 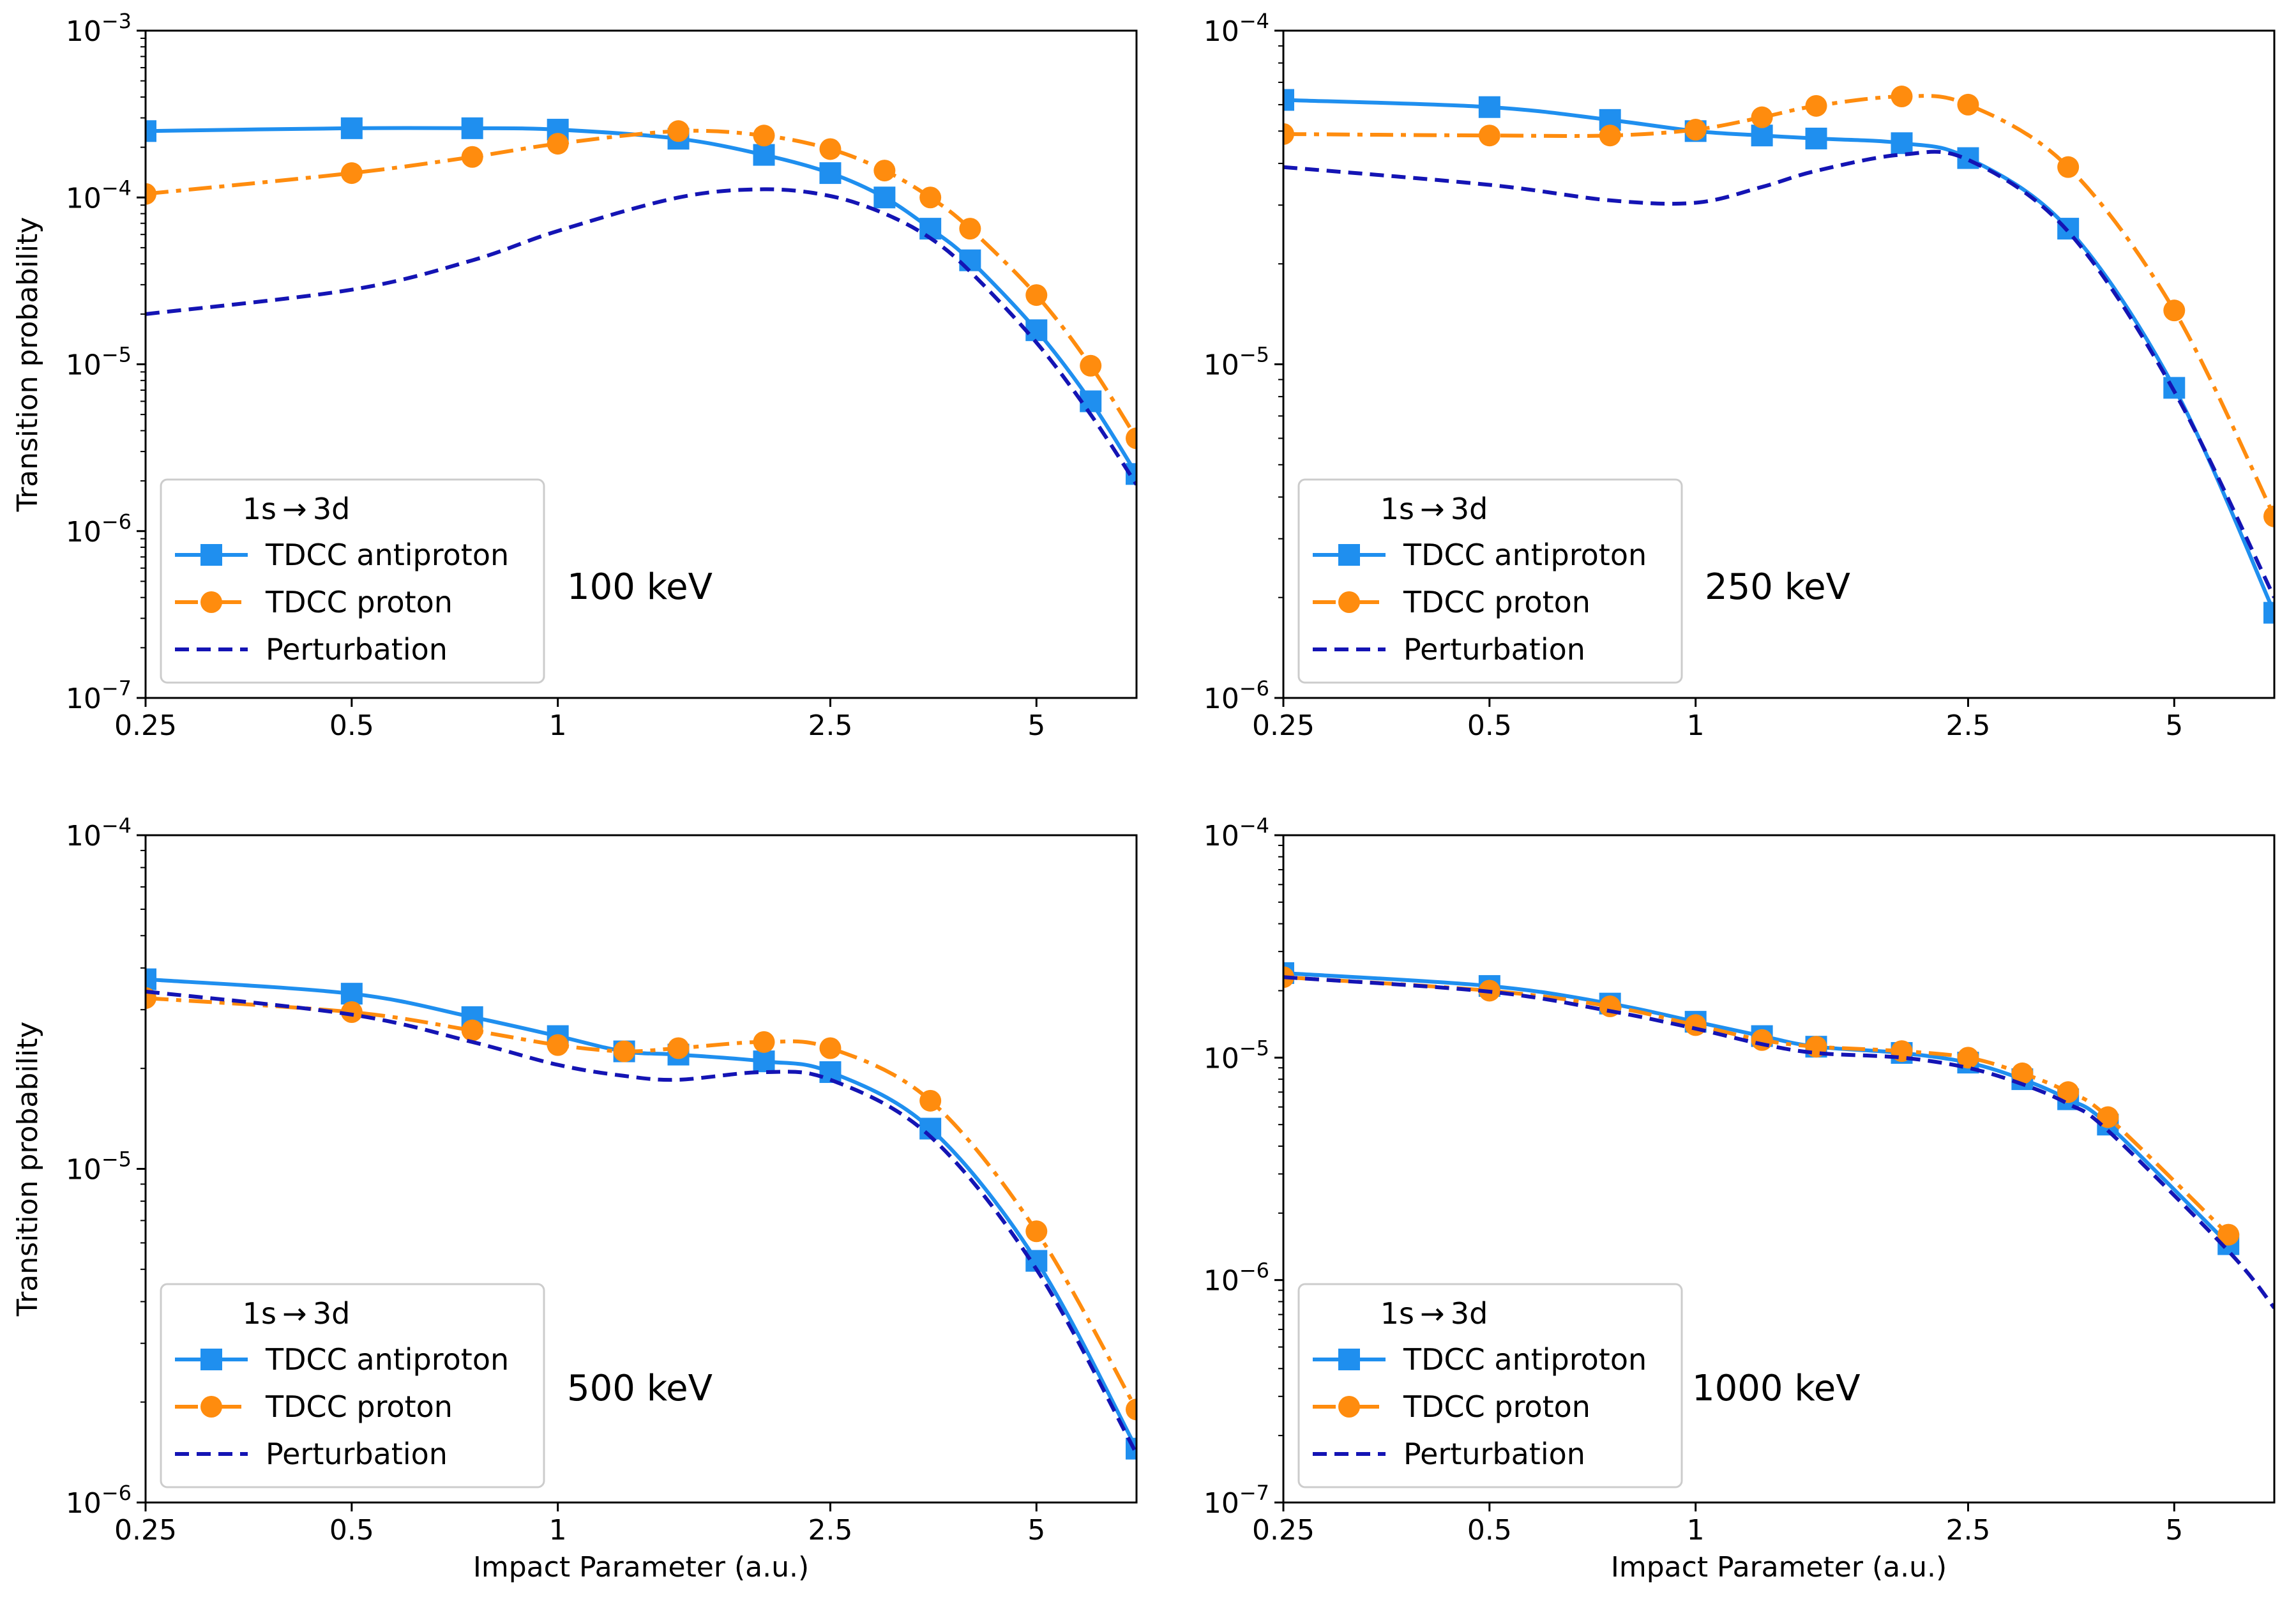 What do you see at coordinates (1779, 1567) in the screenshot?
I see `x-axis-label: Impact Parameter (a.u.)` at bounding box center [1779, 1567].